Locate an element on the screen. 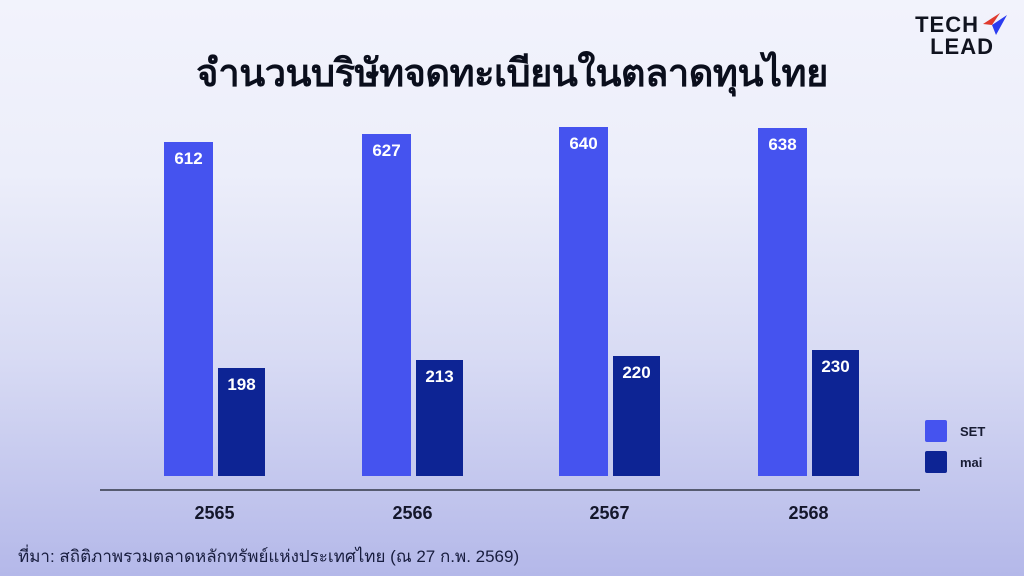 This screenshot has width=1024, height=576. bar-value-label: 612 is located at coordinates (188, 158).